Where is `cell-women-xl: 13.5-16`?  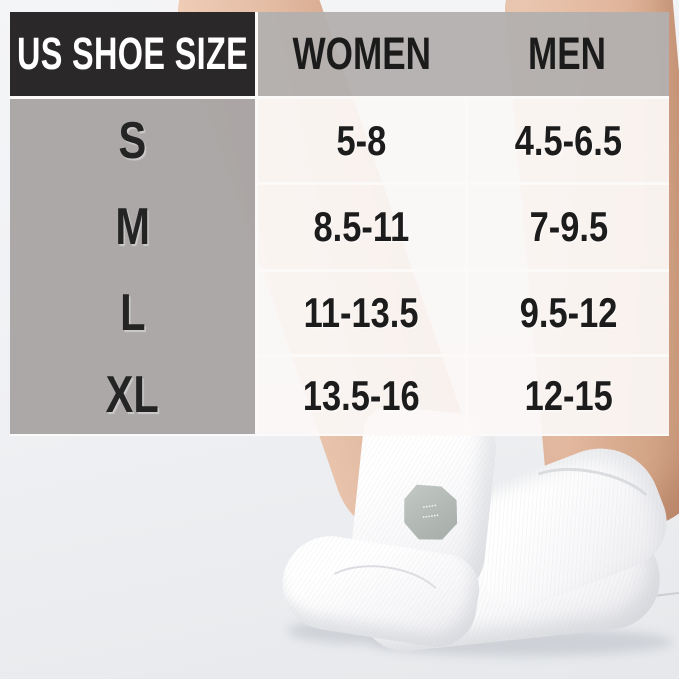 cell-women-xl: 13.5-16 is located at coordinates (363, 396).